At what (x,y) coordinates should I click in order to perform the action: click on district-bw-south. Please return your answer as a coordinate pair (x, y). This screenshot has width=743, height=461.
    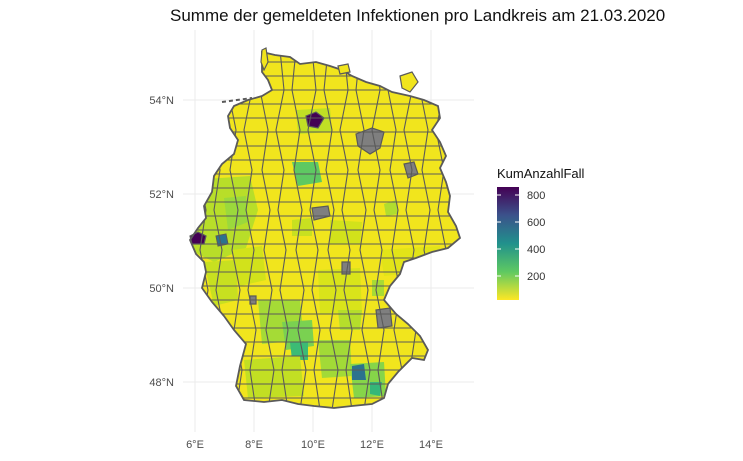
    Looking at the image, I should click on (274, 377).